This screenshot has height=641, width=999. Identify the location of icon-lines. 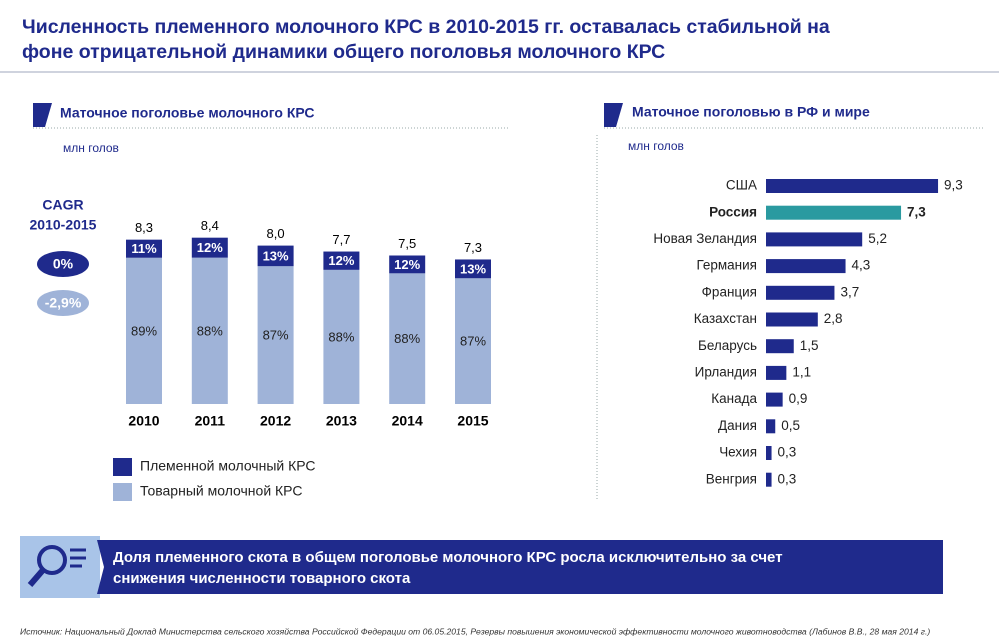
(78, 558).